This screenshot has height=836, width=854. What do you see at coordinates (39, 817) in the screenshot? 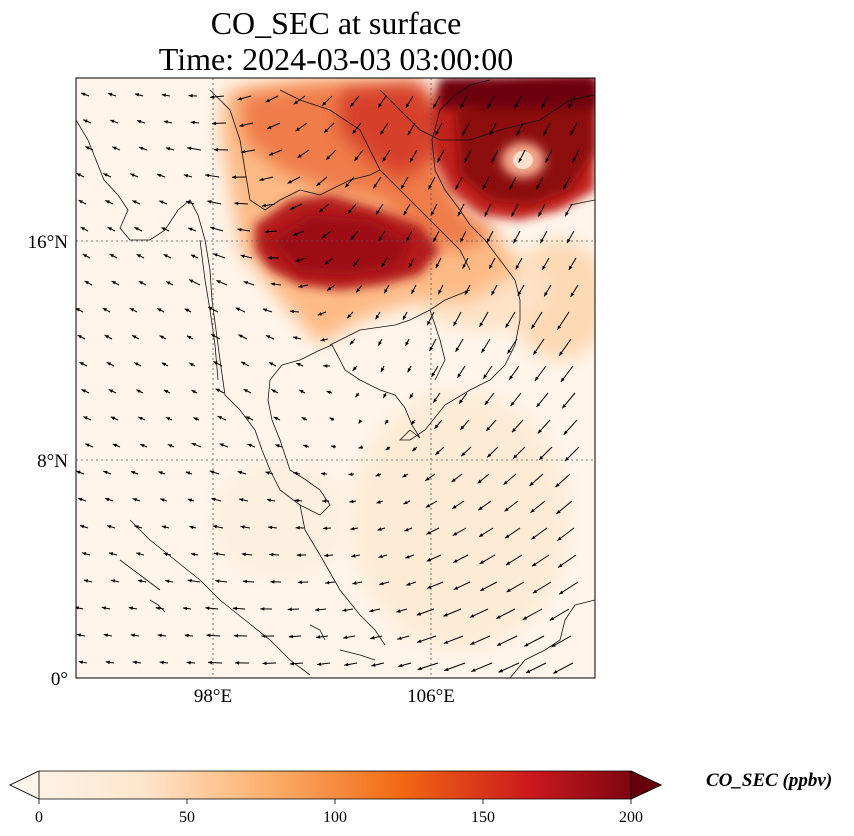
I see `colorbar-tick-0: 0` at bounding box center [39, 817].